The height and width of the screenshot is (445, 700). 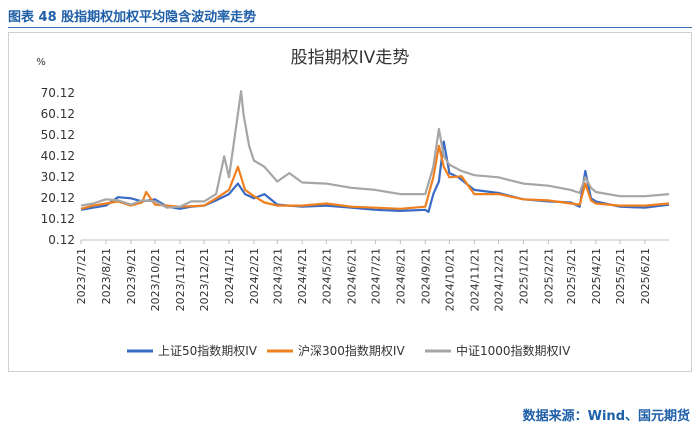 I want to click on x-tick-label-17: 2024/12/21, so click(x=498, y=279).